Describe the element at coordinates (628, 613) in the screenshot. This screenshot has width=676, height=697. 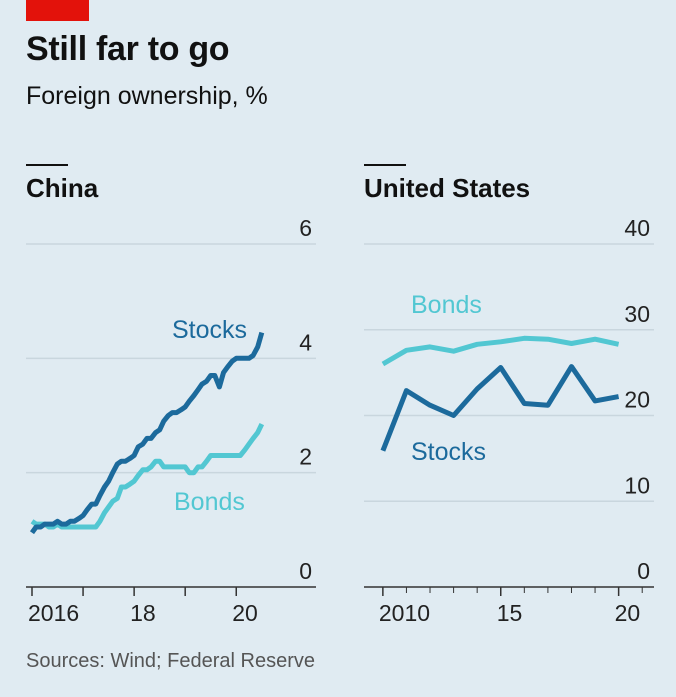
I see `x-tick-label-us-20: 20` at that location.